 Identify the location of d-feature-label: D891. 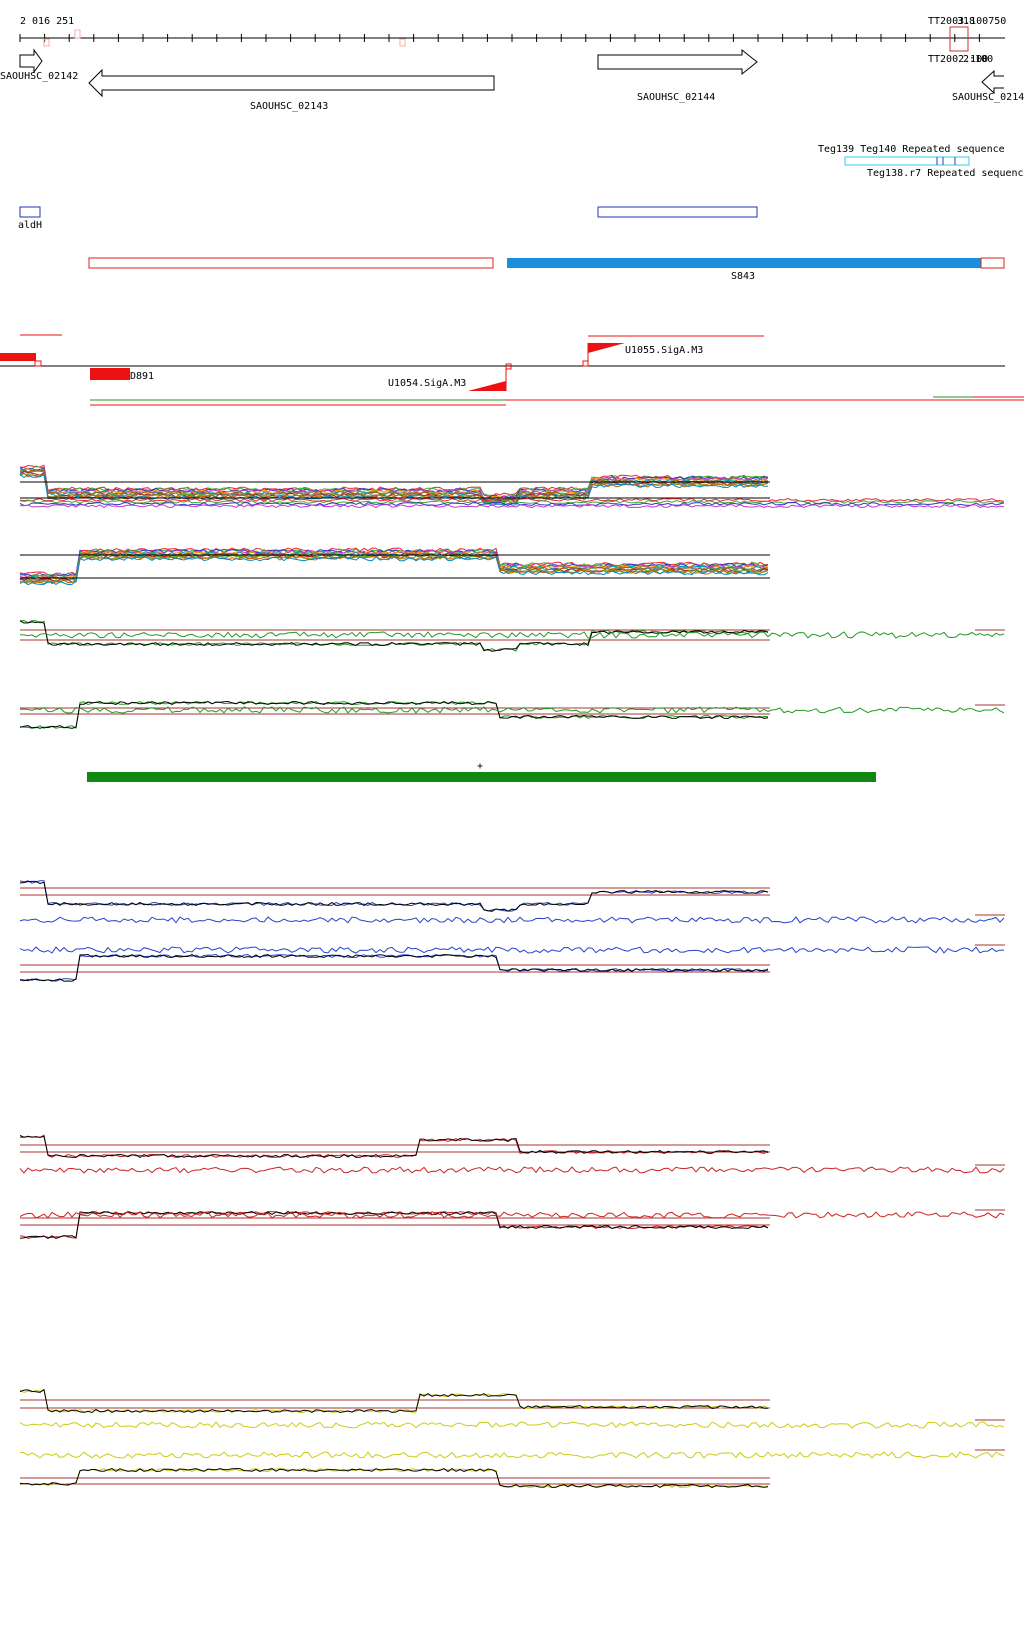
(142, 376).